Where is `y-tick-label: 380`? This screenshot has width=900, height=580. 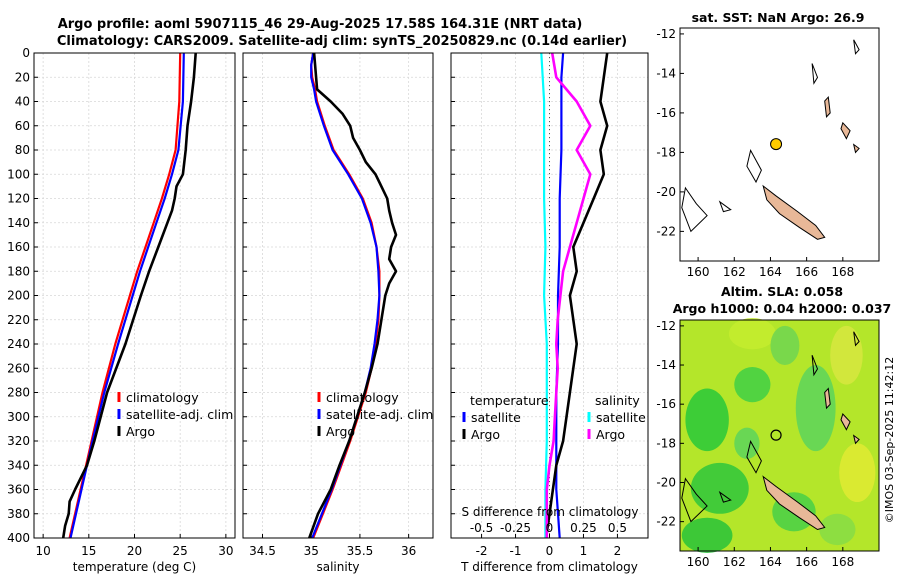 y-tick-label: 380 is located at coordinates (18, 514).